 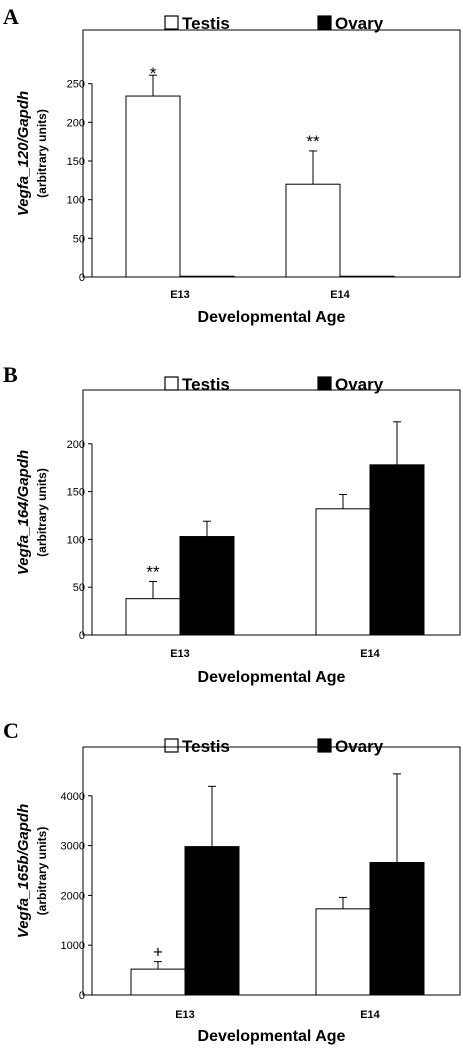 I want to click on y-tick-label: 4000, so click(x=73, y=797).